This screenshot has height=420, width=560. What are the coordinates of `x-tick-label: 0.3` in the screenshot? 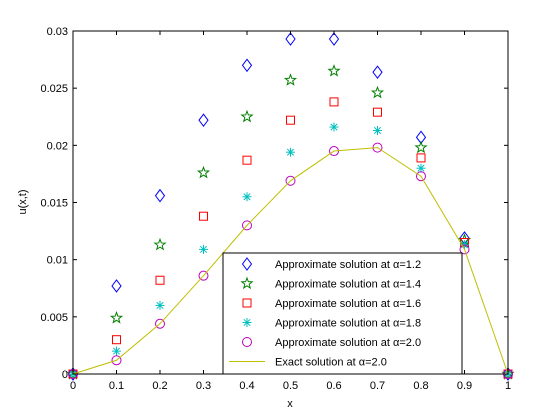 It's located at (203, 386).